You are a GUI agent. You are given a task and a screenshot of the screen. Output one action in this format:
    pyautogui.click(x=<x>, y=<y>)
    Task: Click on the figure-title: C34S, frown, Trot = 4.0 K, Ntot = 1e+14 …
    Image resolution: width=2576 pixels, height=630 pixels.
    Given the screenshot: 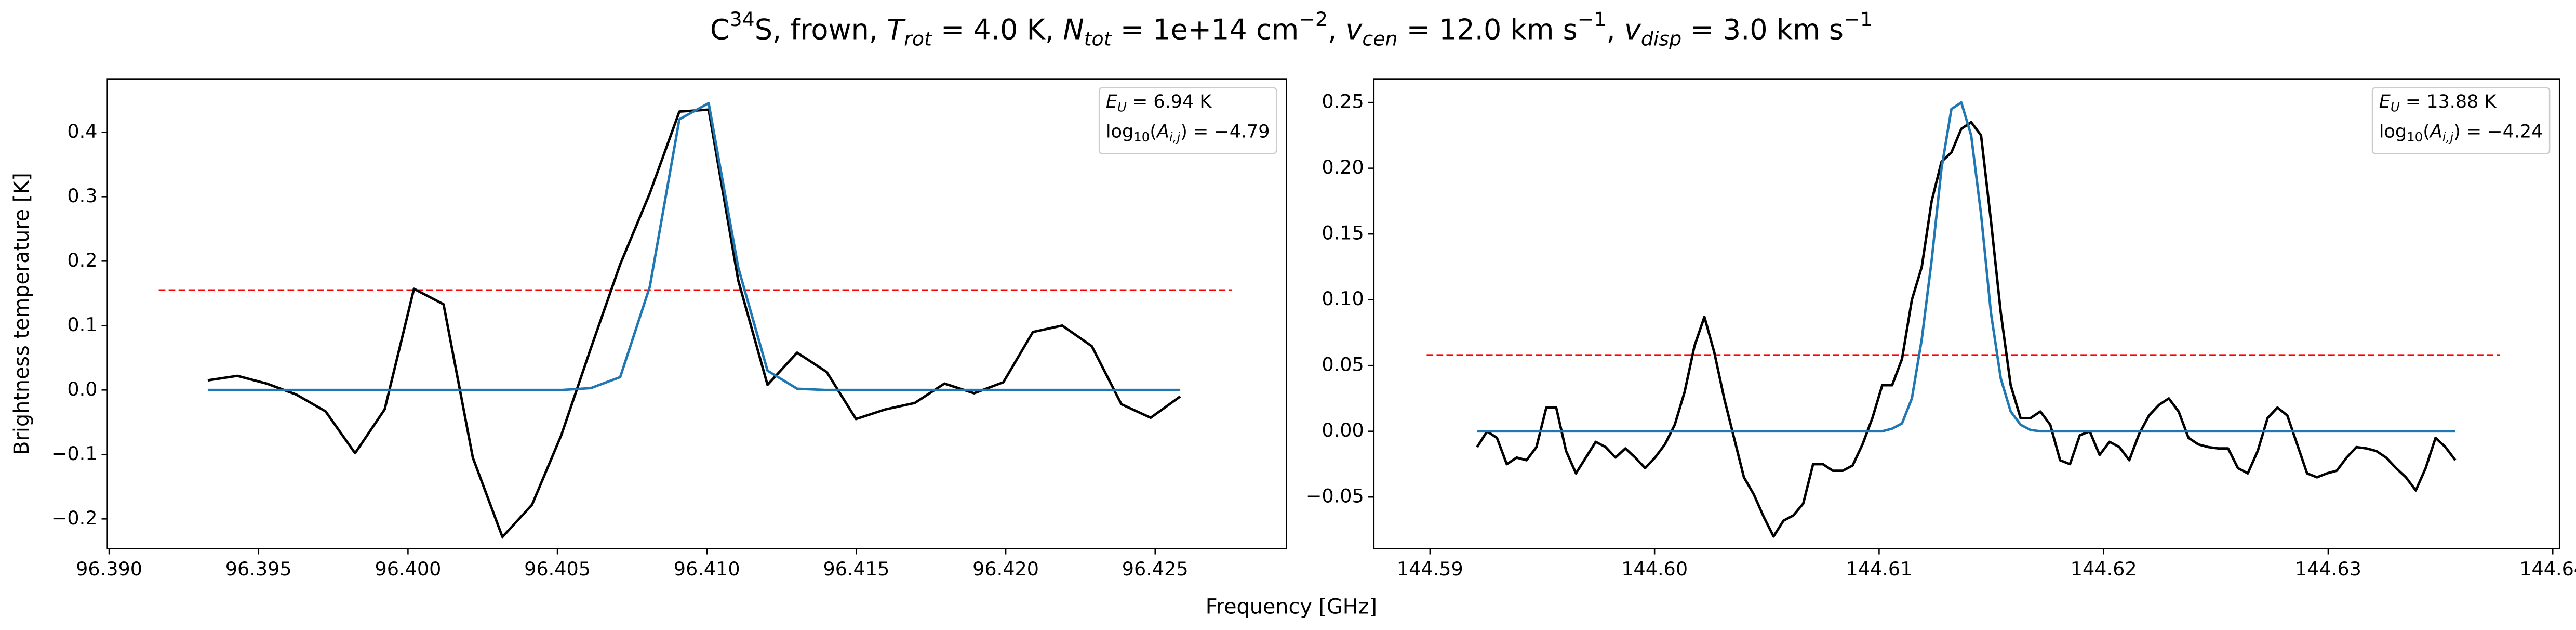 What is the action you would take?
    pyautogui.click(x=1291, y=28)
    